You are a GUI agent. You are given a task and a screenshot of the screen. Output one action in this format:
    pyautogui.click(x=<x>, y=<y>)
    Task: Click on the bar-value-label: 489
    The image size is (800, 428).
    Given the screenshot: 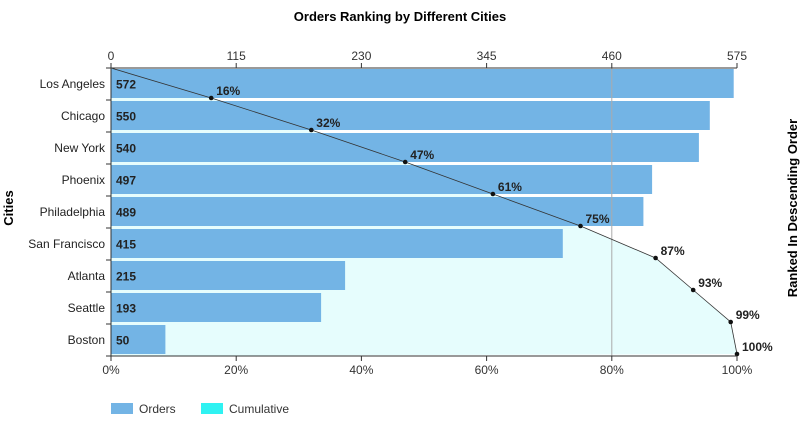 What is the action you would take?
    pyautogui.click(x=126, y=213)
    